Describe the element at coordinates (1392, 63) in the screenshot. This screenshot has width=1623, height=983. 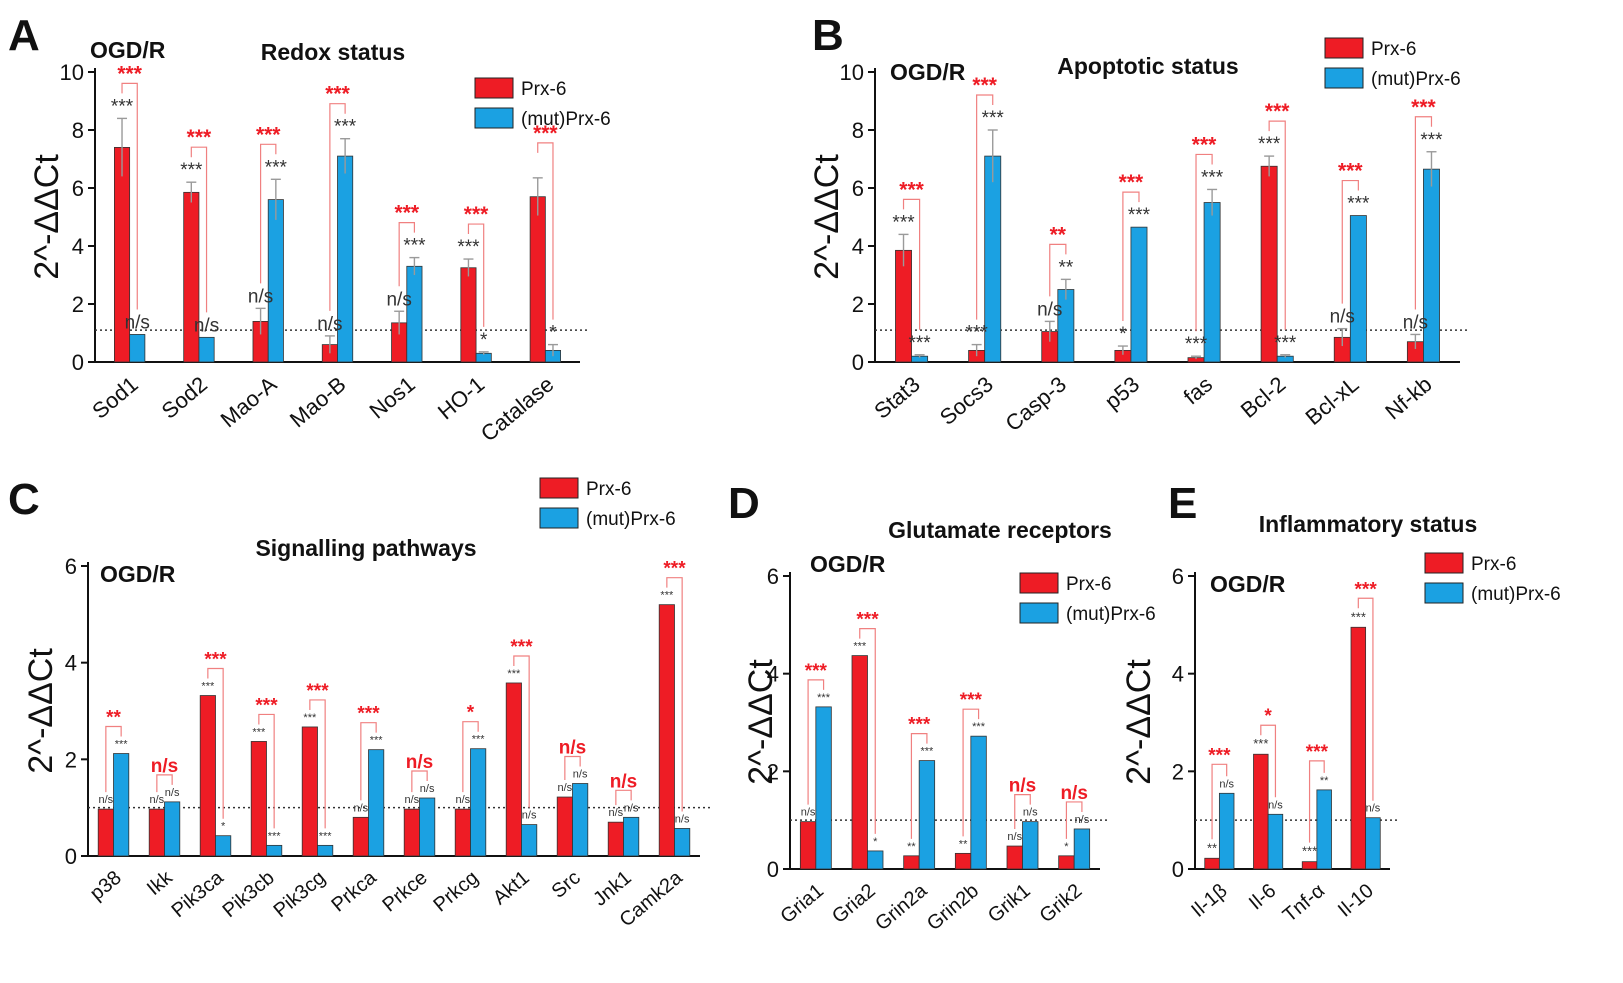
I see `legend: Prx-6 (mut)Prx-6` at that location.